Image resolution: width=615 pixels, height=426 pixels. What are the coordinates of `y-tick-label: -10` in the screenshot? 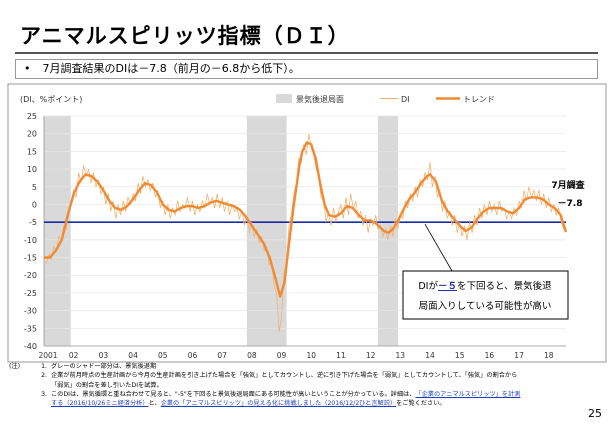 It's located at (30, 240).